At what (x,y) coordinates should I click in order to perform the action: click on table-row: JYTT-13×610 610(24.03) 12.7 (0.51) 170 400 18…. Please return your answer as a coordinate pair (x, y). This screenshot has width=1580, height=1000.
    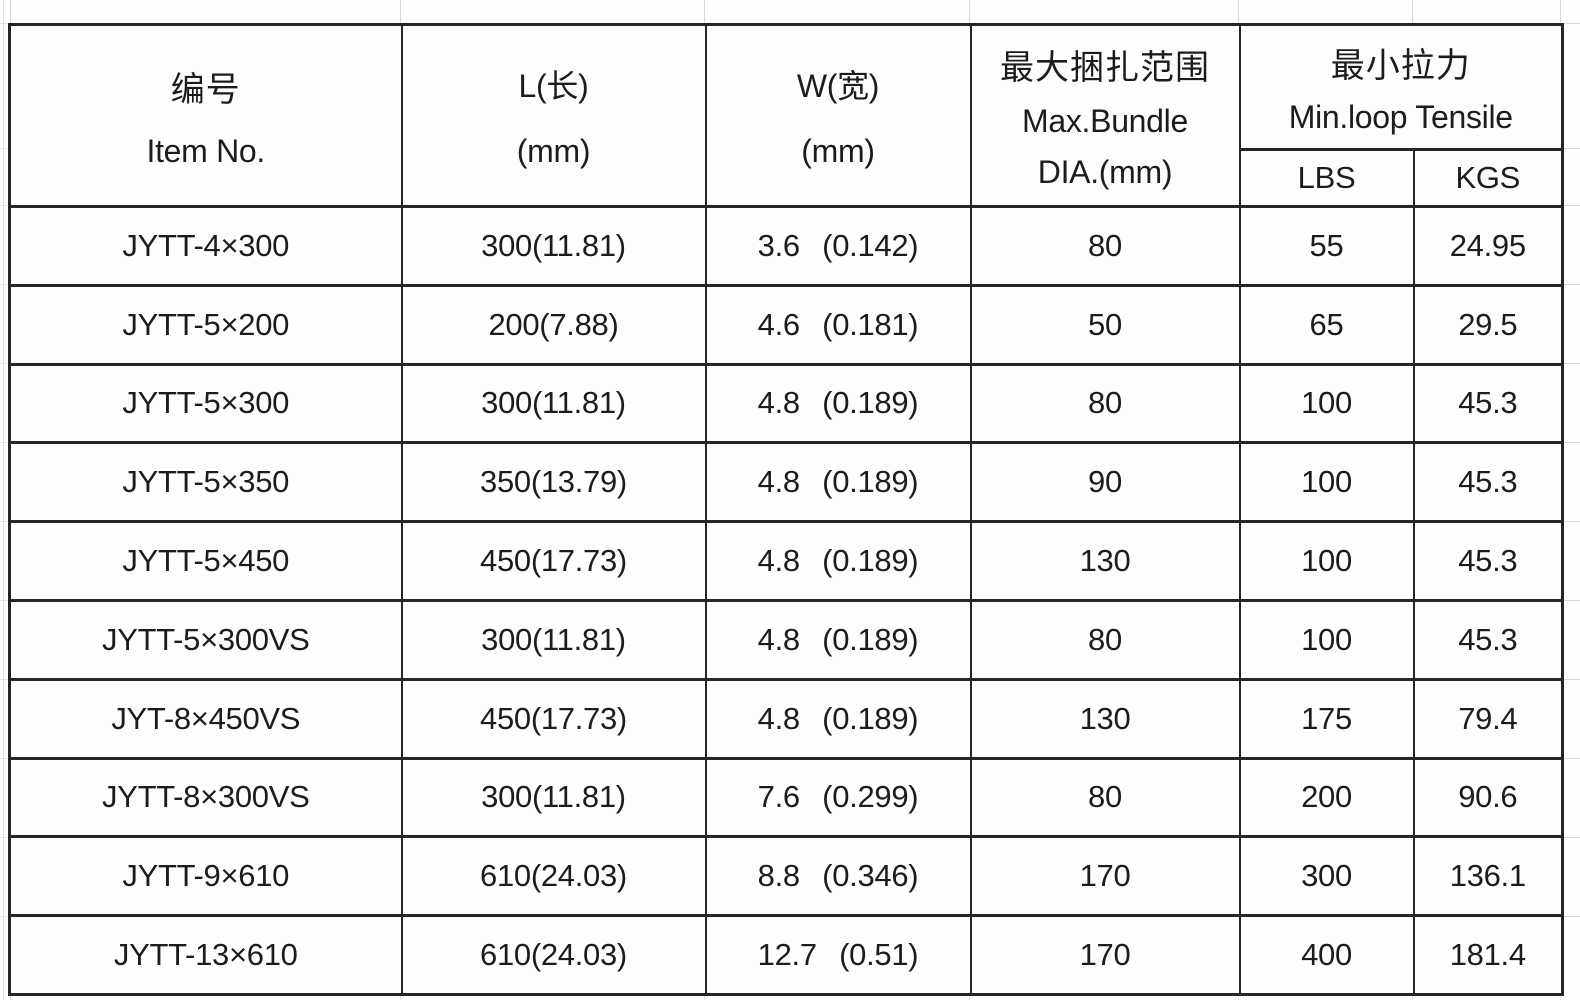
    Looking at the image, I should click on (786, 955).